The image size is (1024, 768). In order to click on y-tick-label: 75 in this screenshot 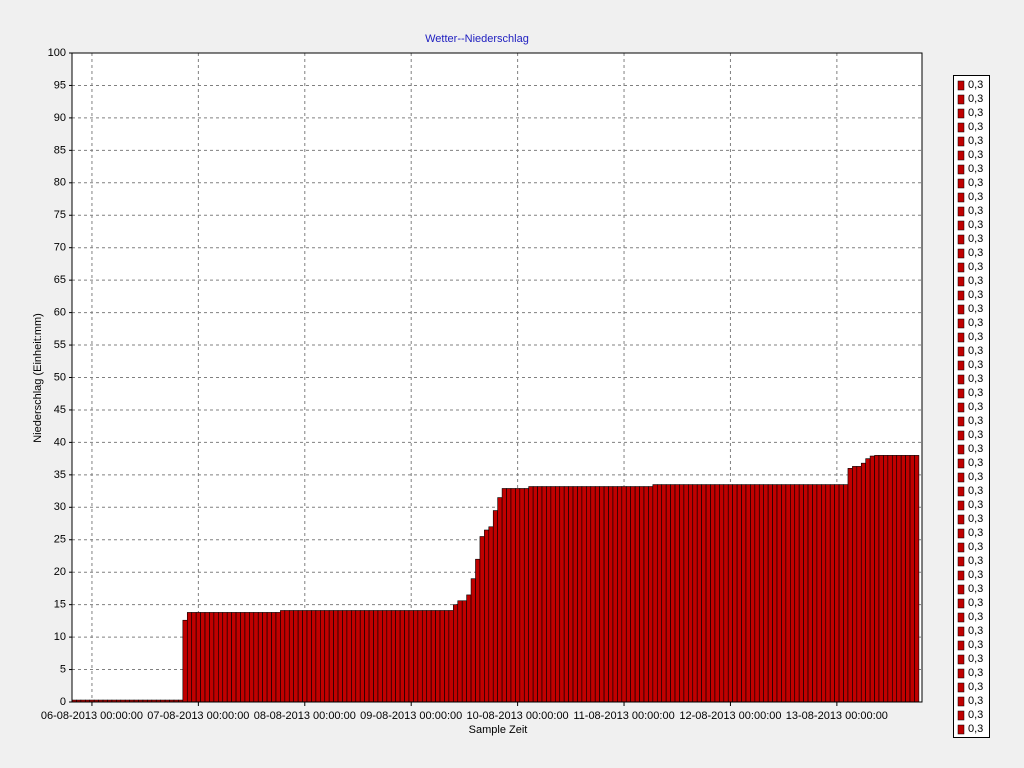, I will do `click(60, 215)`.